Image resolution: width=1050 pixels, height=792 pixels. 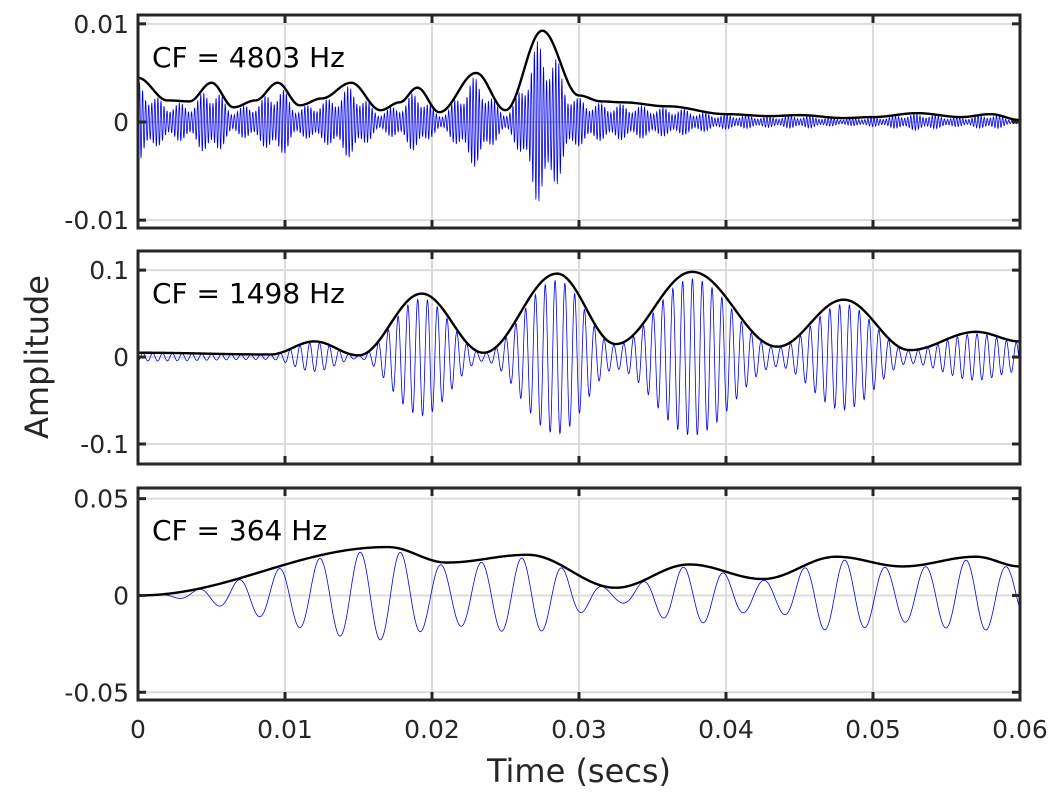 I want to click on x-tick-label: 0.02, so click(x=432, y=729).